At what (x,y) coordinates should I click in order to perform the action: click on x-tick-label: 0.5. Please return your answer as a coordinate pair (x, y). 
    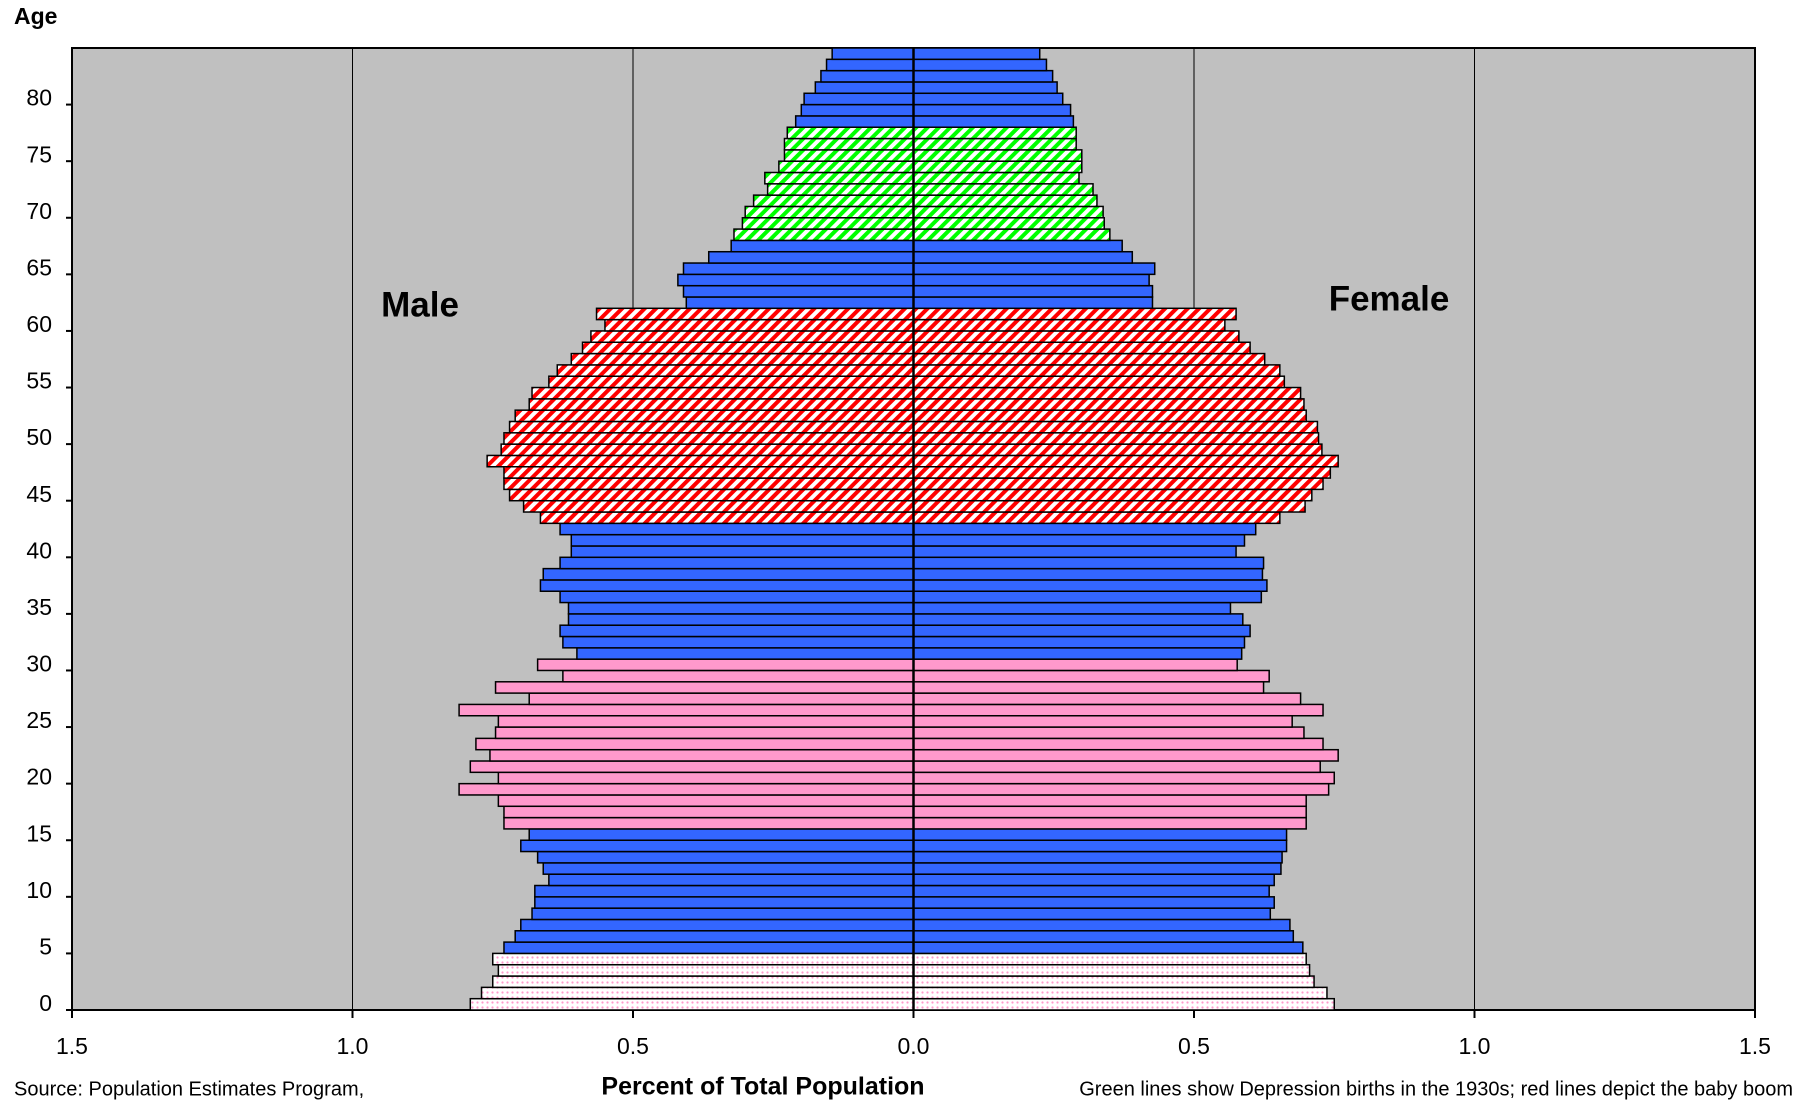
    Looking at the image, I should click on (633, 1046).